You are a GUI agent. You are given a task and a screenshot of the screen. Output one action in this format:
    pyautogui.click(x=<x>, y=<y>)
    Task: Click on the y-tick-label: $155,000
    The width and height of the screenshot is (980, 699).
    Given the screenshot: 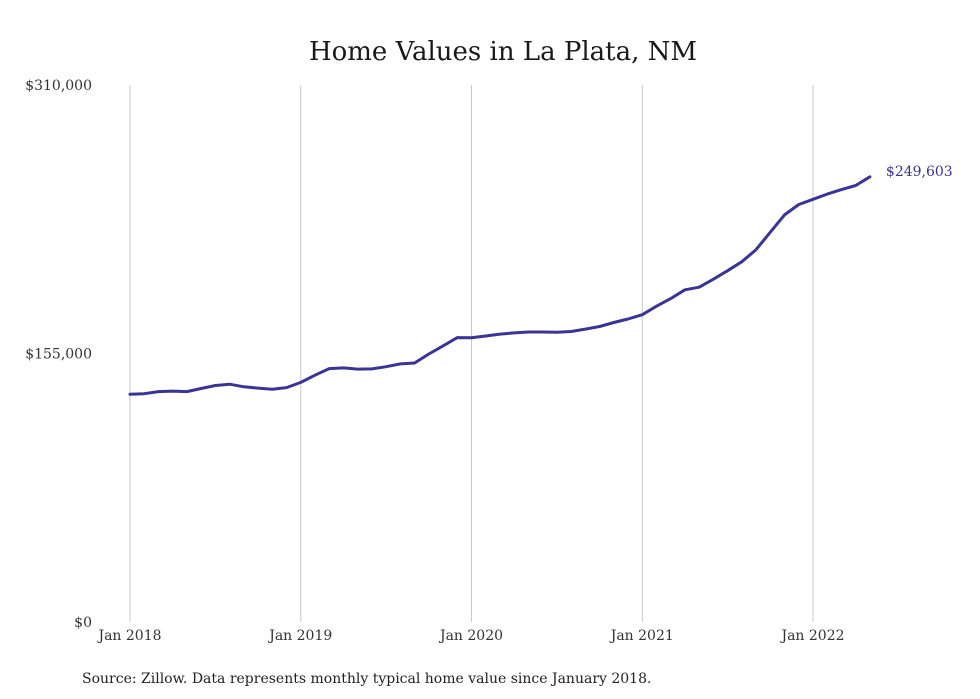 What is the action you would take?
    pyautogui.click(x=58, y=355)
    